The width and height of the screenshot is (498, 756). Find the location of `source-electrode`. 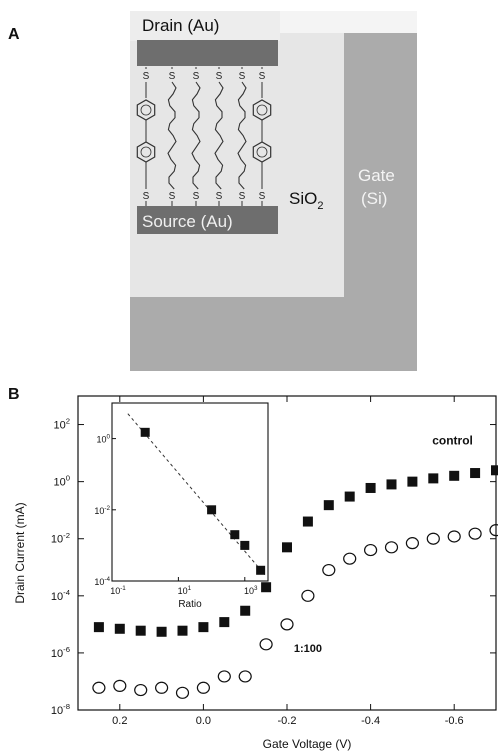

source-electrode is located at coordinates (207, 220).